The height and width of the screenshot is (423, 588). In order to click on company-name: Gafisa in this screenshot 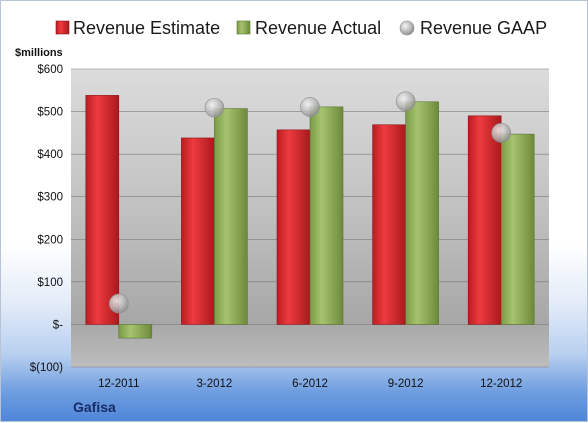, I will do `click(94, 407)`.